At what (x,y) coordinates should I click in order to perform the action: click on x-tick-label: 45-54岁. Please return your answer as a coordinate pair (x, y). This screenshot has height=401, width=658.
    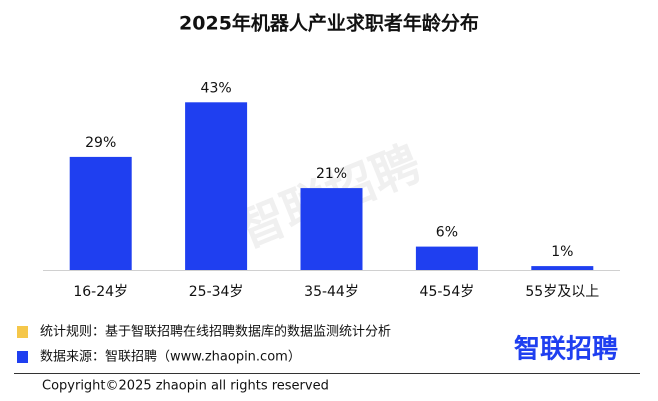
    Looking at the image, I should click on (447, 292).